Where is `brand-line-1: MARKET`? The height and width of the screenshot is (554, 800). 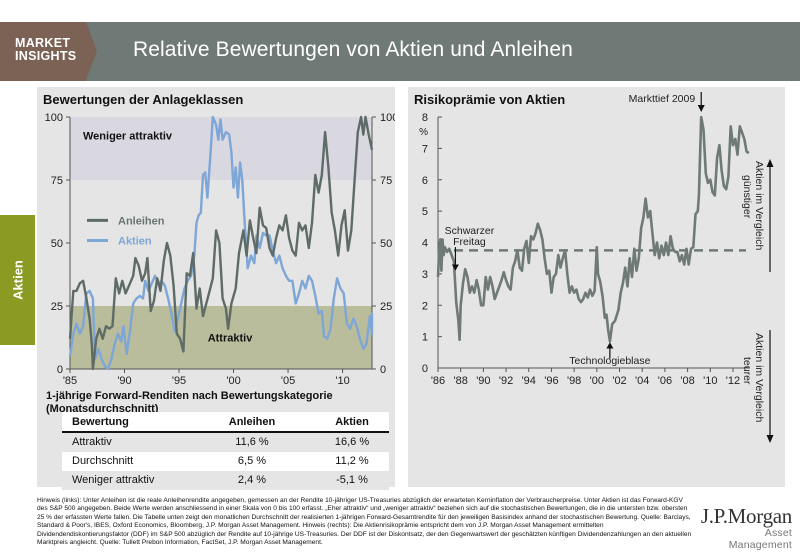
brand-line-1: MARKET is located at coordinates (43, 43).